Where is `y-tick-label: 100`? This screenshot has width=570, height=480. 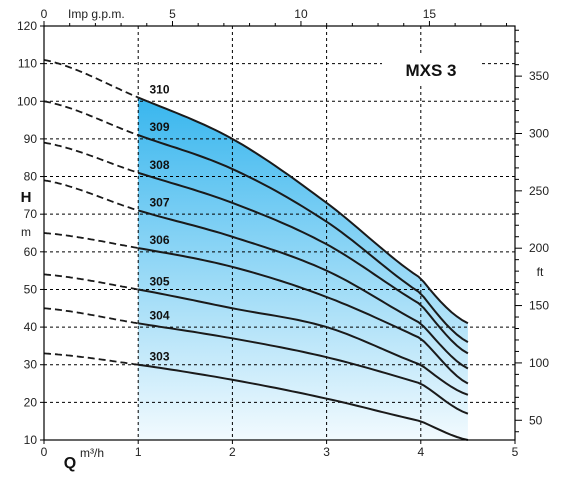
y-tick-label: 100 is located at coordinates (27, 101).